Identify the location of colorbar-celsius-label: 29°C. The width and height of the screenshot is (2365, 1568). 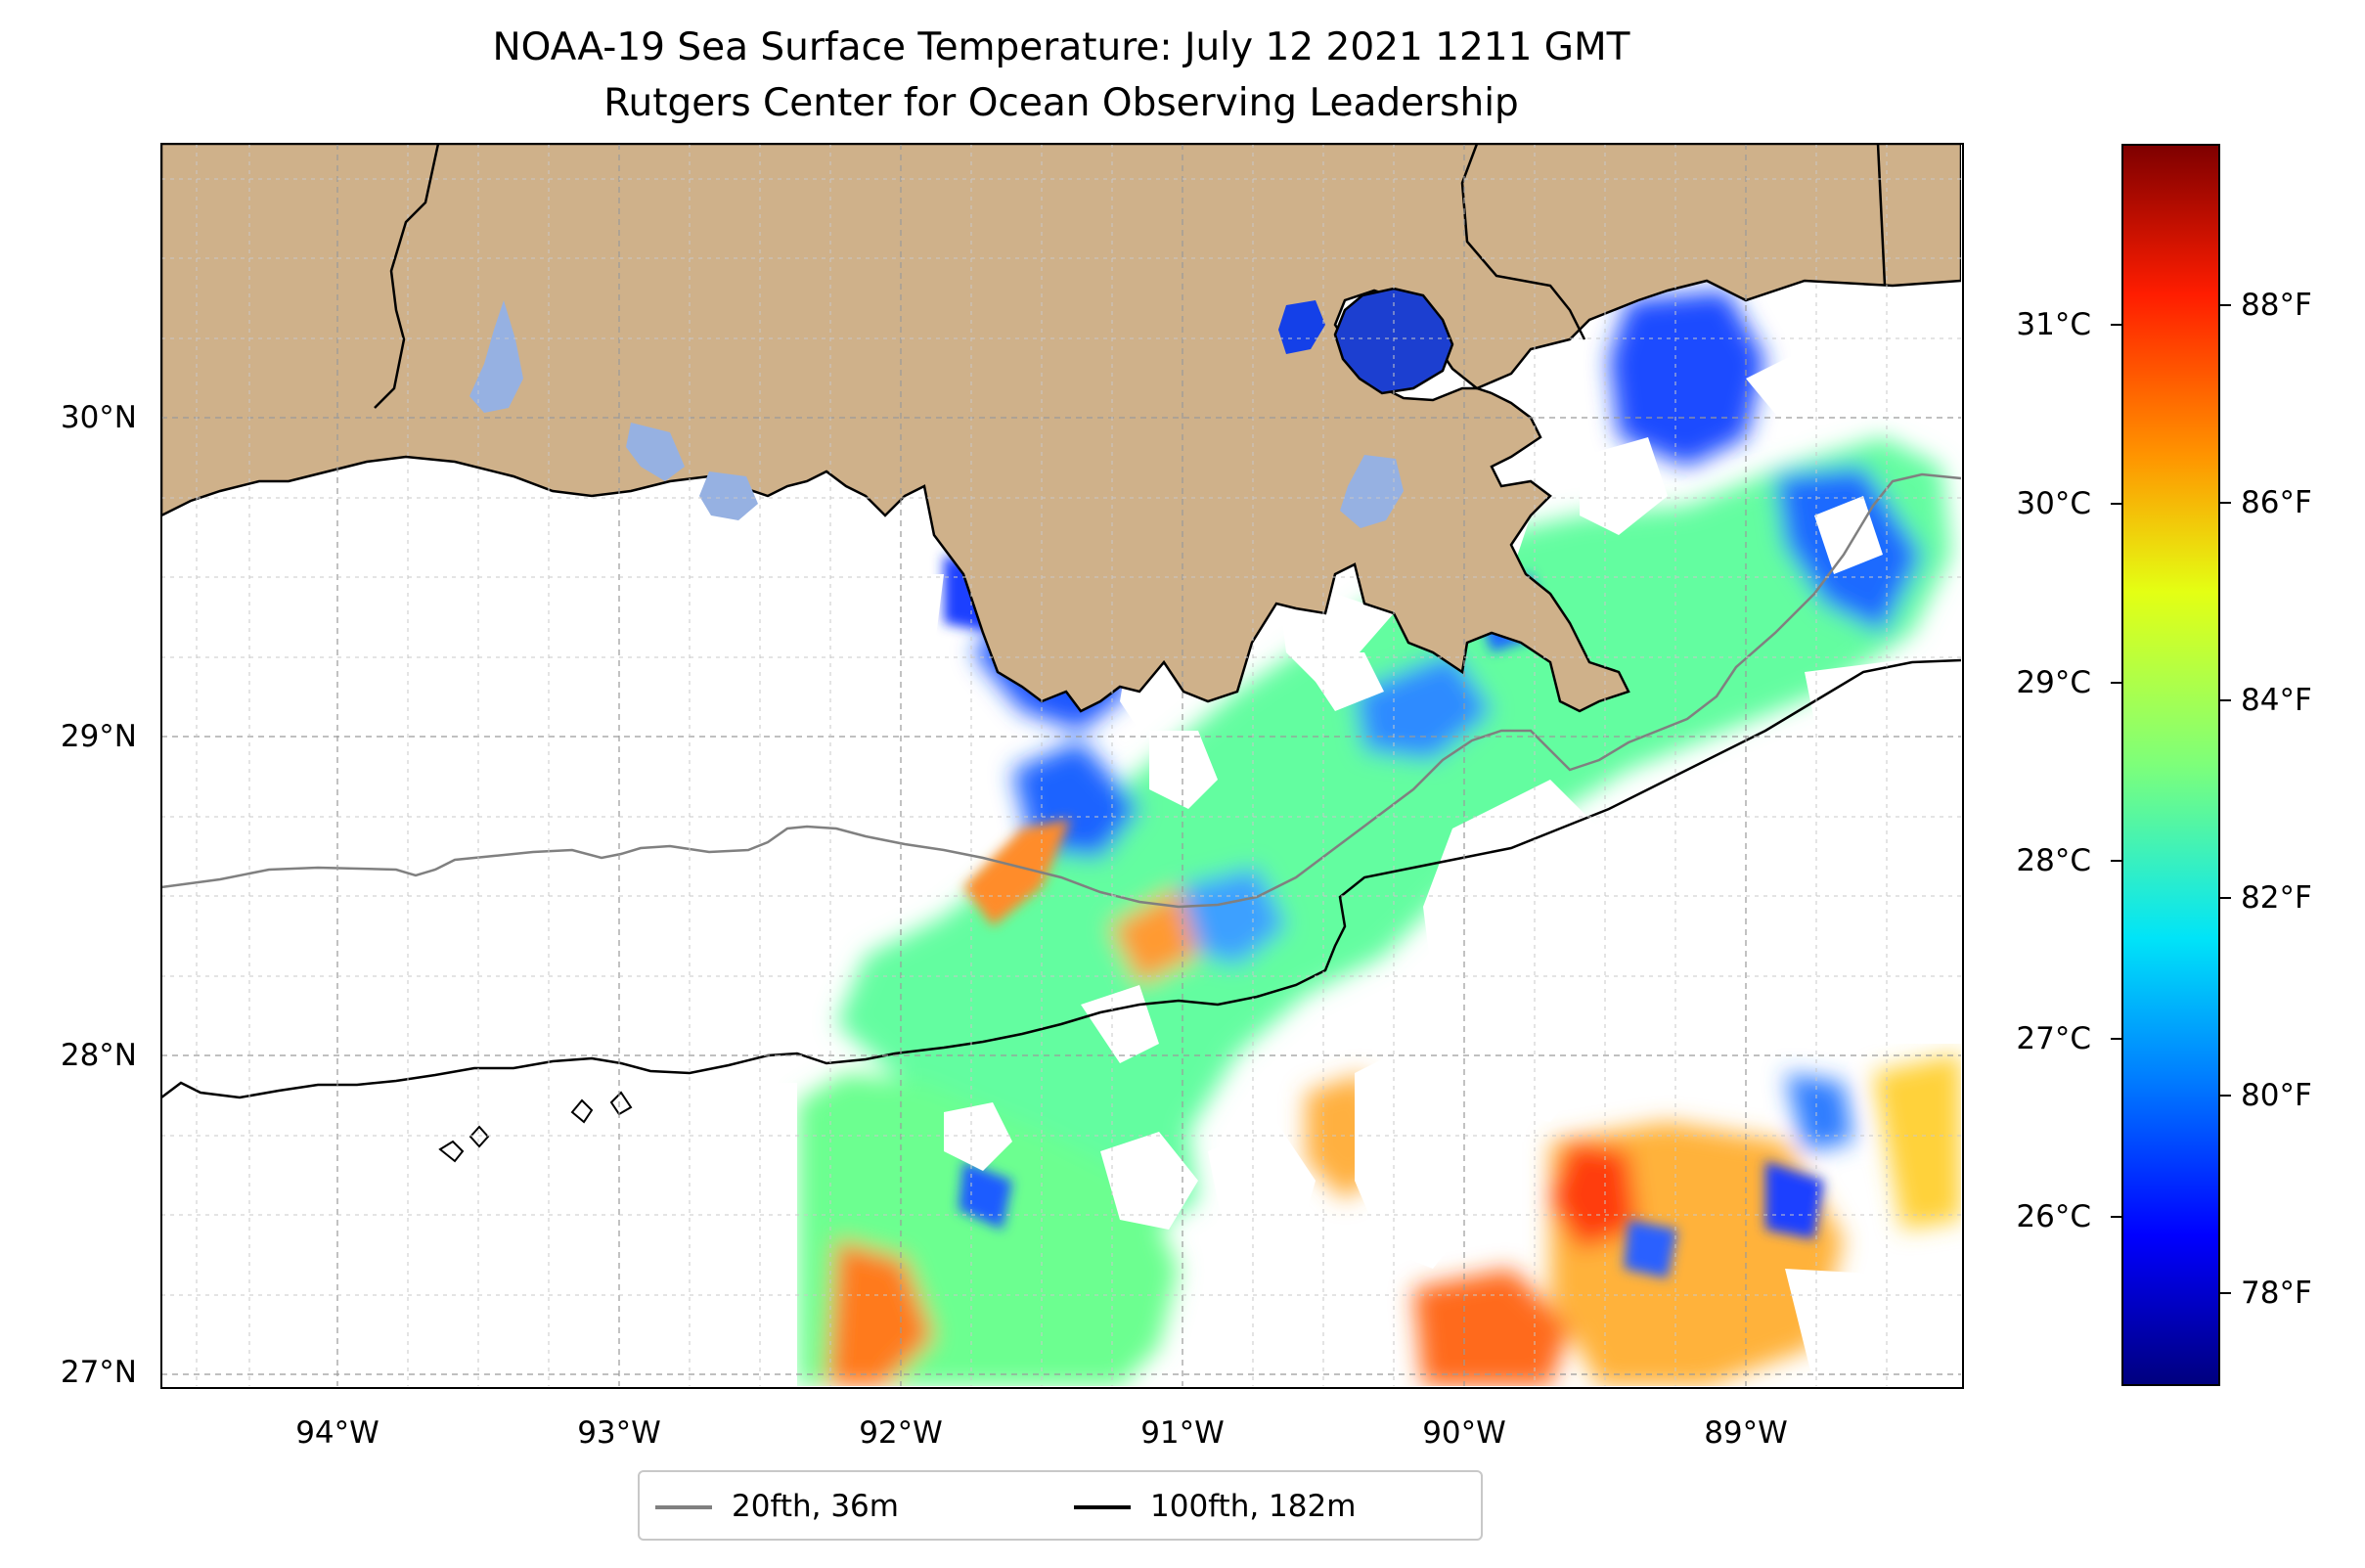
(2053, 682).